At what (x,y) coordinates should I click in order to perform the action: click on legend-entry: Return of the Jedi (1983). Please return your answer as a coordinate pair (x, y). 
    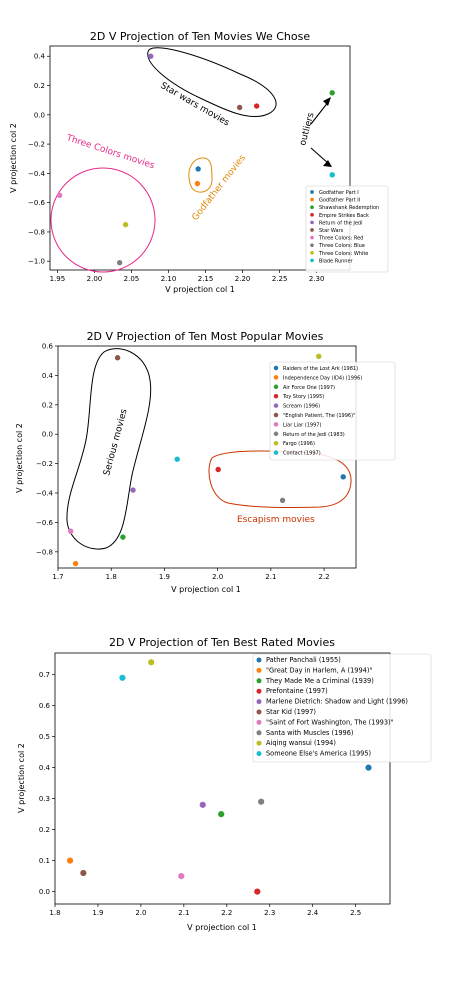
    Looking at the image, I should click on (314, 435).